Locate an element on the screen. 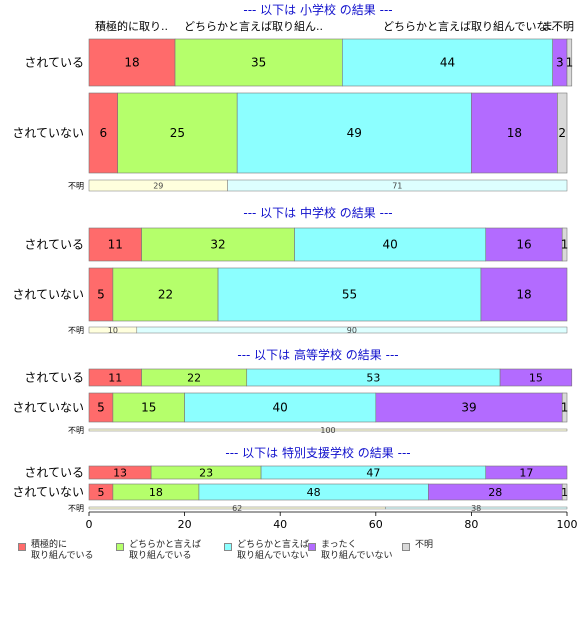  unknown-data-label: 10 is located at coordinates (113, 330).